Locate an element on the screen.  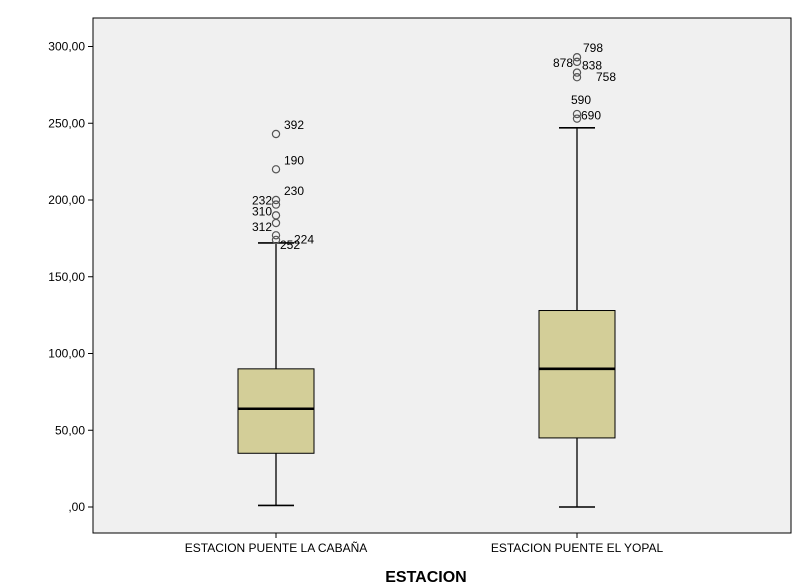
outlier-label: 230 is located at coordinates (294, 191).